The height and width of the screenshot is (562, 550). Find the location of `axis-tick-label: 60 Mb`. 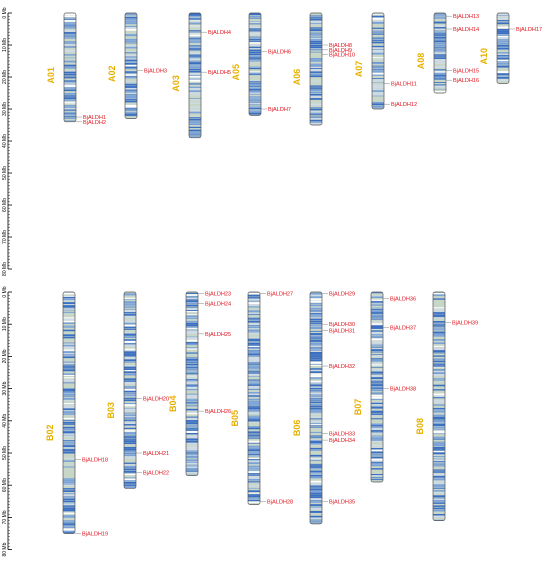

axis-tick-label: 60 Mb is located at coordinates (5, 485).